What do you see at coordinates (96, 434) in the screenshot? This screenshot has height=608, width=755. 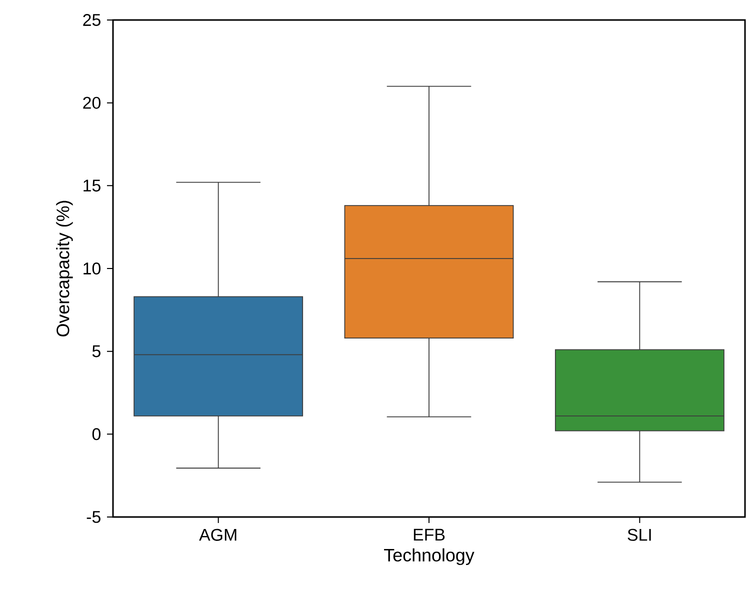 I see `y-tick-label: 0` at bounding box center [96, 434].